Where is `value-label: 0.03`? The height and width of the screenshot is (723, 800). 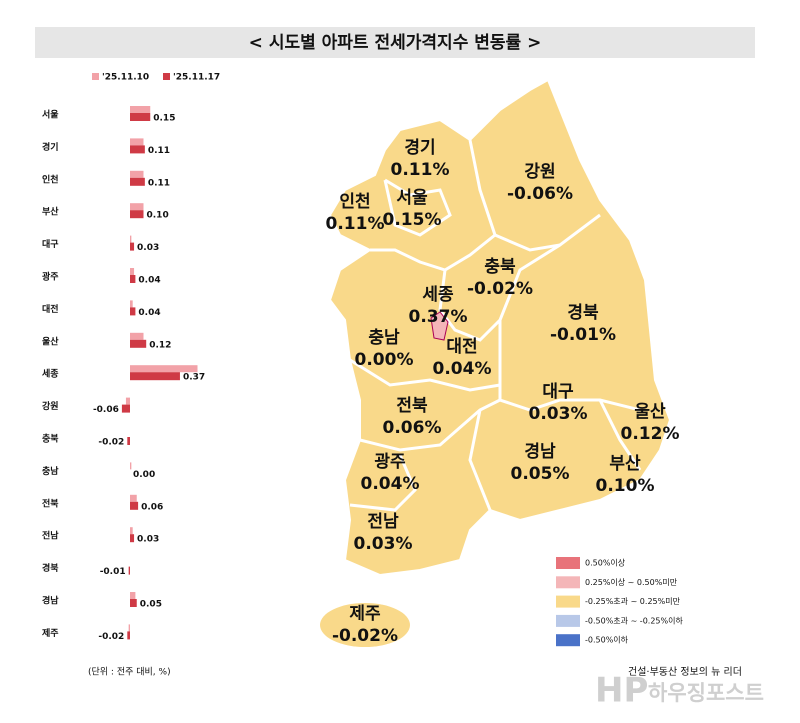 value-label: 0.03 is located at coordinates (148, 540).